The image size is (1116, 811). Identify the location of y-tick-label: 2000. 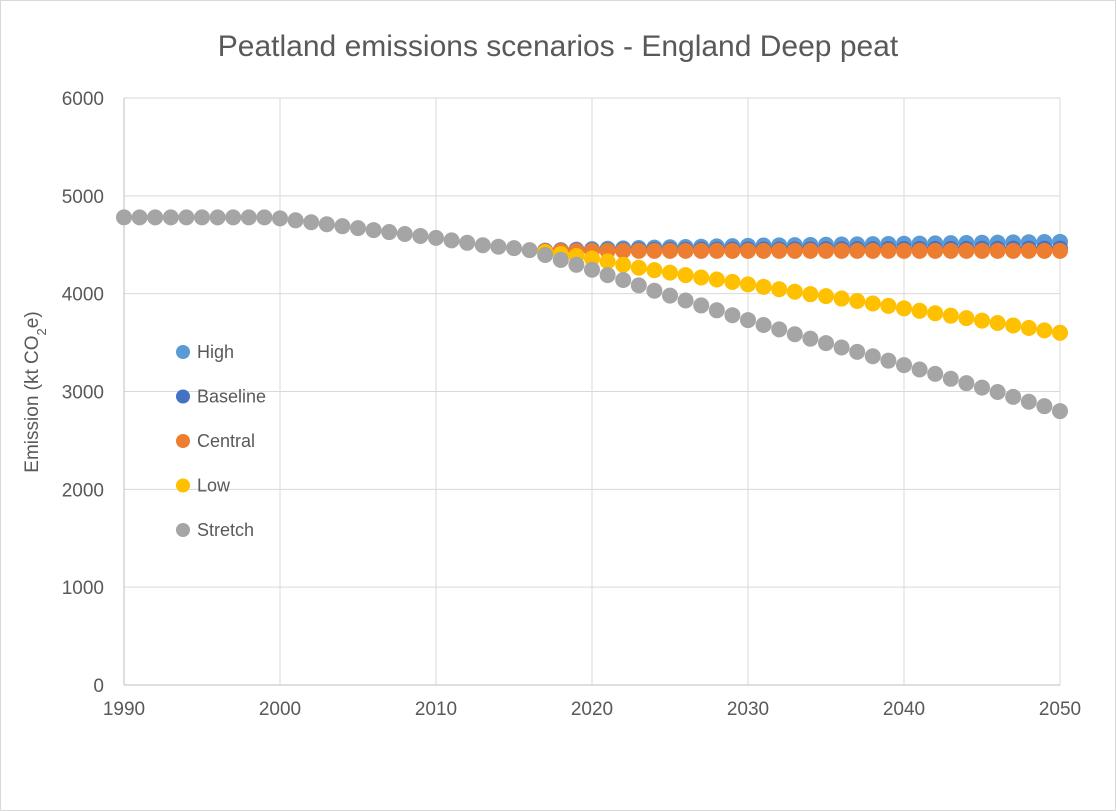
(83, 490).